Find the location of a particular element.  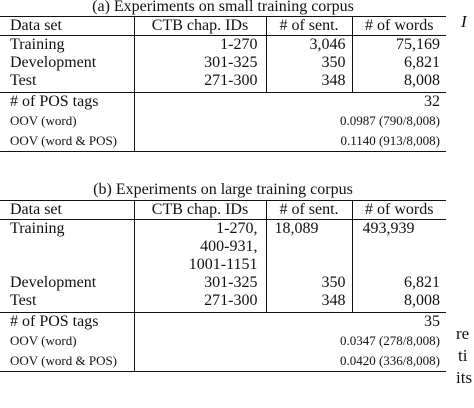

table-b-caption: (b) Experiments on large training corpus is located at coordinates (223, 189).